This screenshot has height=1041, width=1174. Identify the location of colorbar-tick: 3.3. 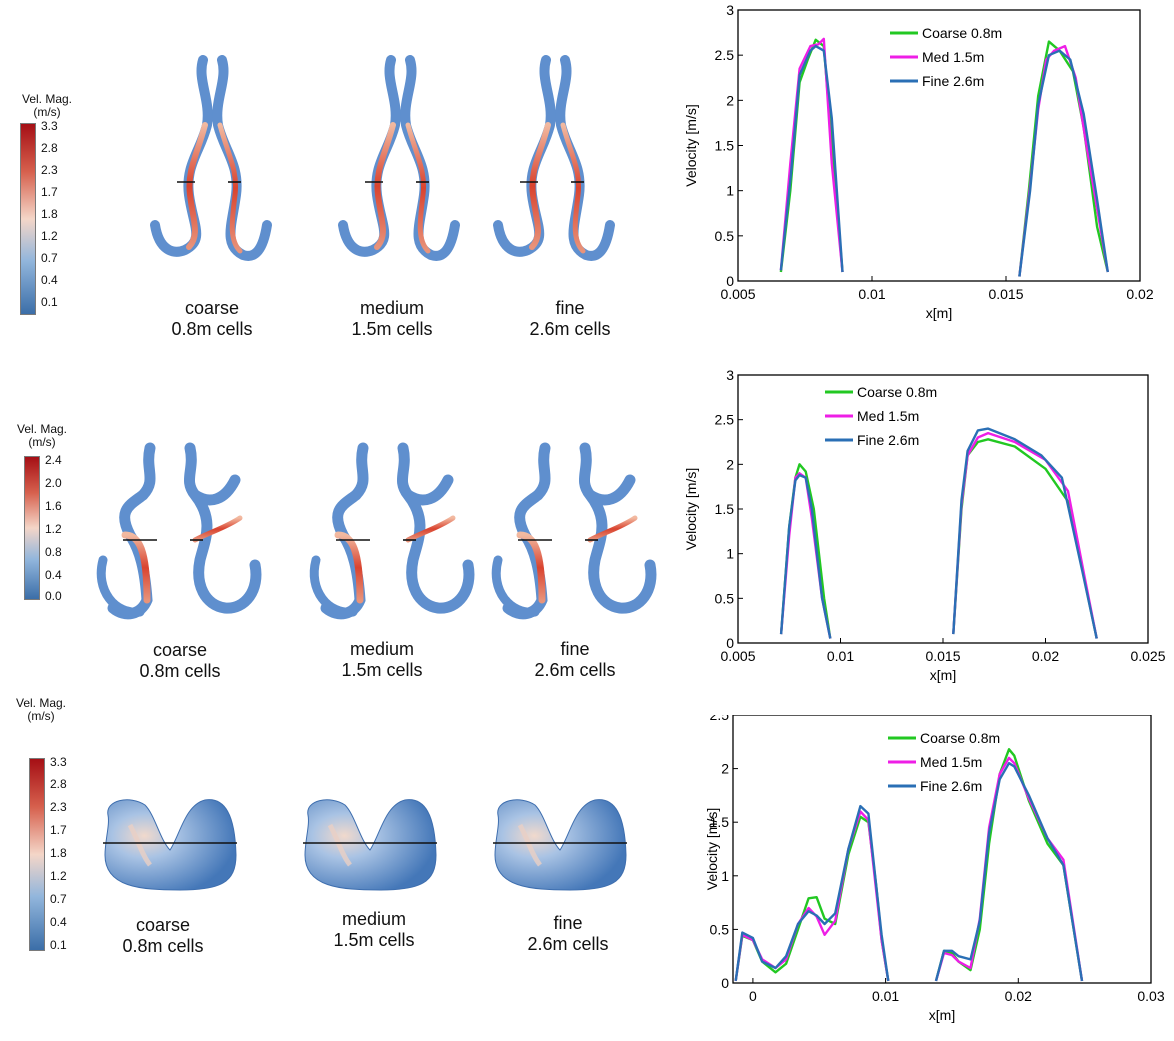
(49, 126).